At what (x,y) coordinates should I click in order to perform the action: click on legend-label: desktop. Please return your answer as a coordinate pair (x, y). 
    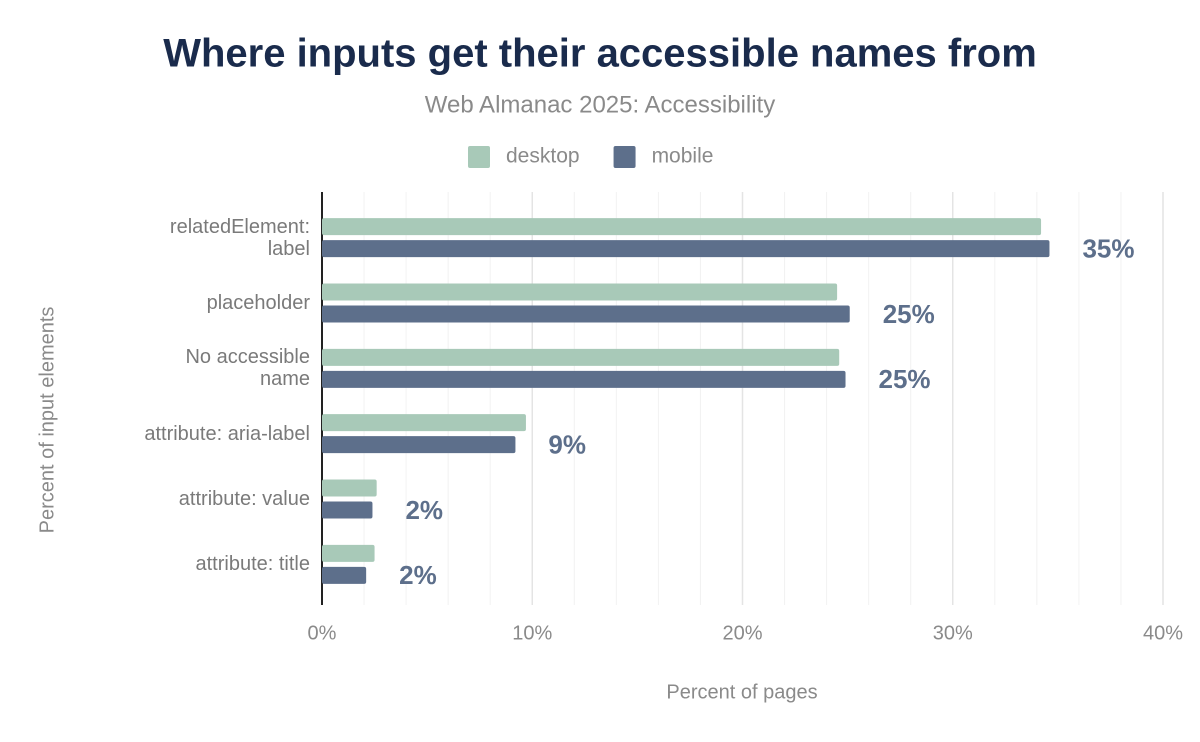
    Looking at the image, I should click on (543, 156).